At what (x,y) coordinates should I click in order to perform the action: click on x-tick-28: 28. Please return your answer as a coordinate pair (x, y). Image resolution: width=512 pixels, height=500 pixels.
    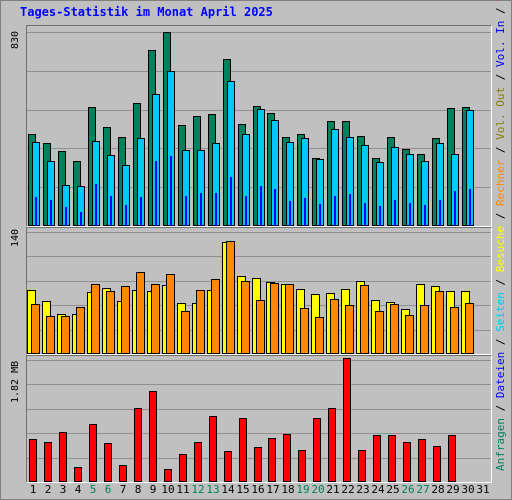
    Looking at the image, I should click on (438, 489).